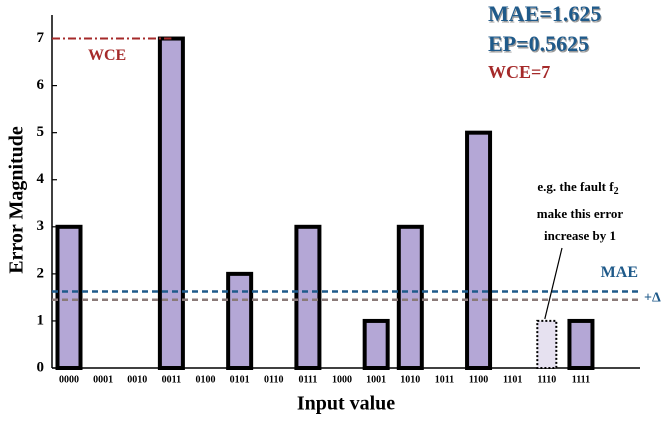  I want to click on x-tick-label: 1001, so click(376, 379).